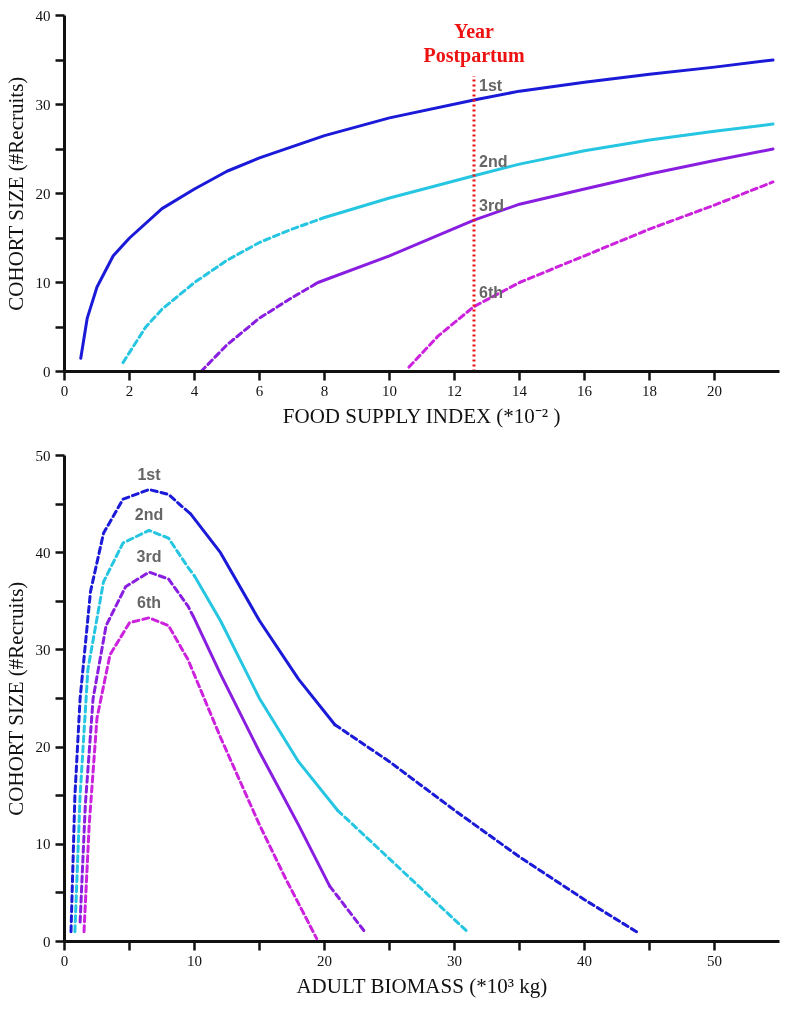 The height and width of the screenshot is (1010, 789). Describe the element at coordinates (259, 390) in the screenshot. I see `x-tick-label: 6` at that location.